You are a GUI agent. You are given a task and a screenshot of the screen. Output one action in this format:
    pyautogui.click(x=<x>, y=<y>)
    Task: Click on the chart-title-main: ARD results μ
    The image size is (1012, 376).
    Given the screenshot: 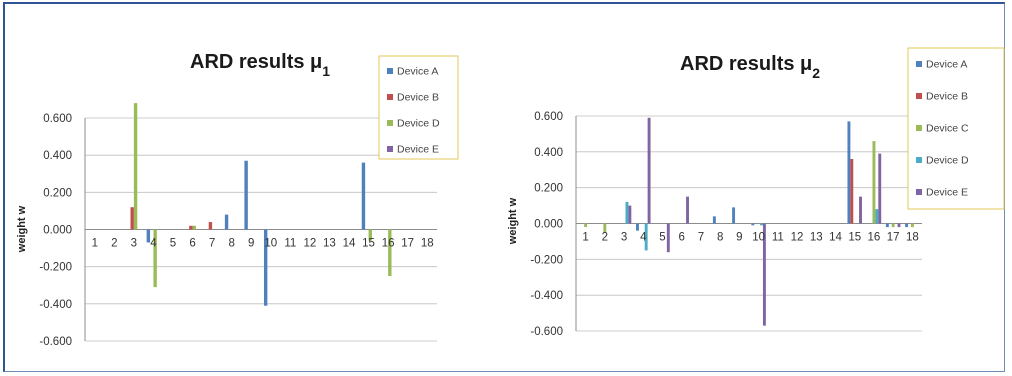 What is the action you would take?
    pyautogui.click(x=256, y=62)
    